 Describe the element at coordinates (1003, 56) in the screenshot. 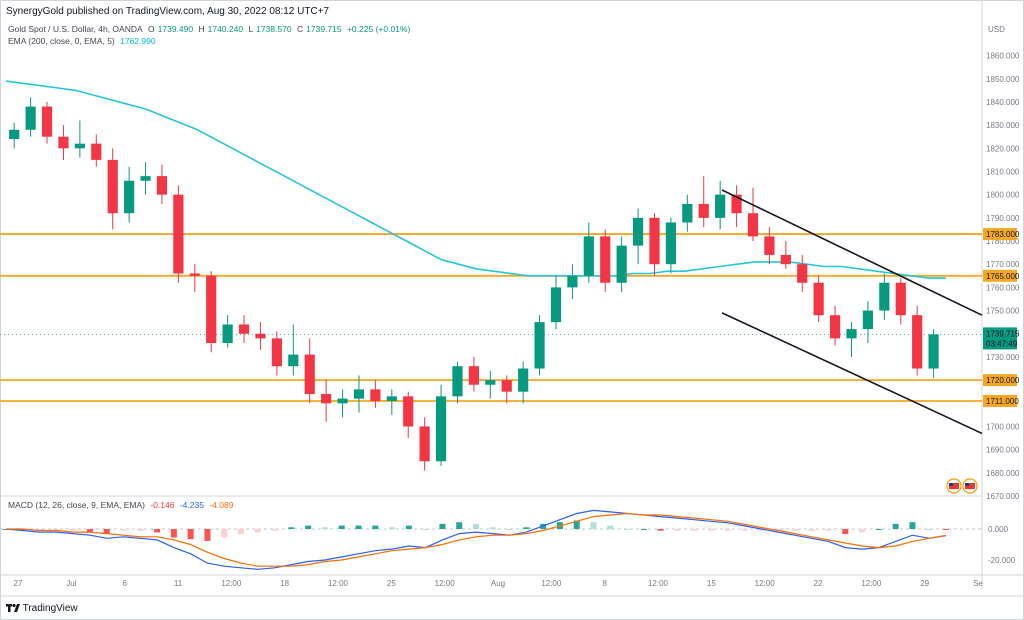

I see `price-tick-label: 1860.000` at that location.